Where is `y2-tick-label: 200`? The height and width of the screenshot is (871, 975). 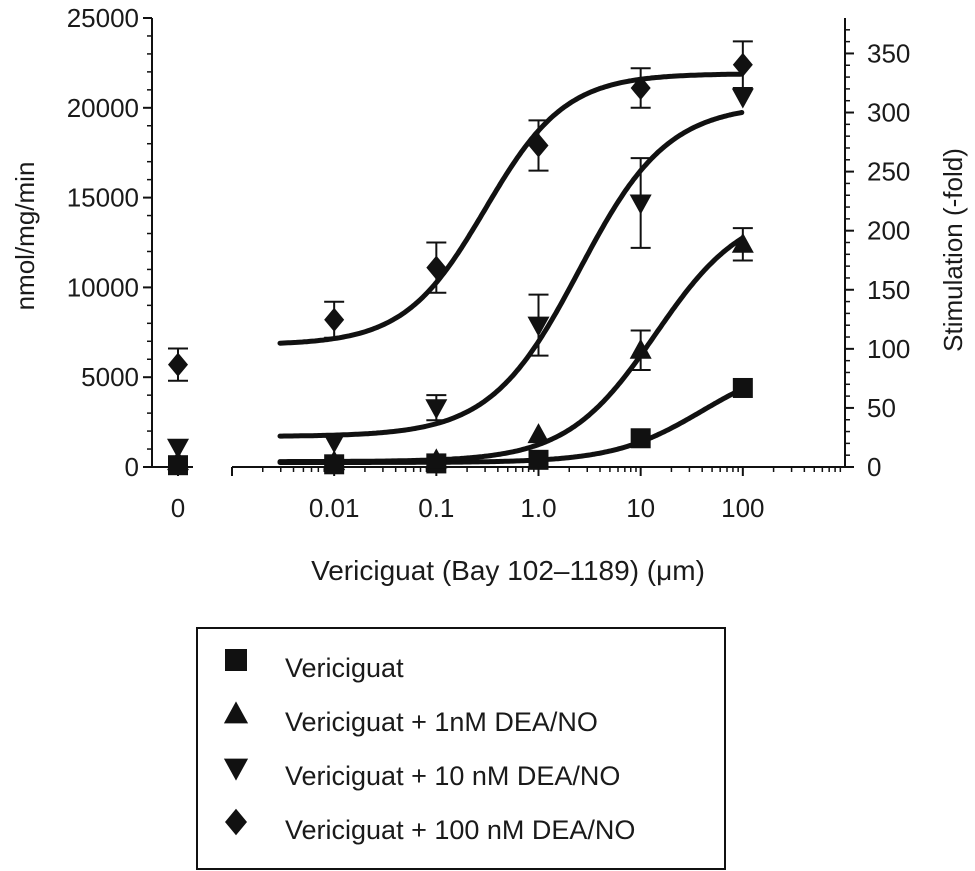 y2-tick-label: 200 is located at coordinates (888, 231).